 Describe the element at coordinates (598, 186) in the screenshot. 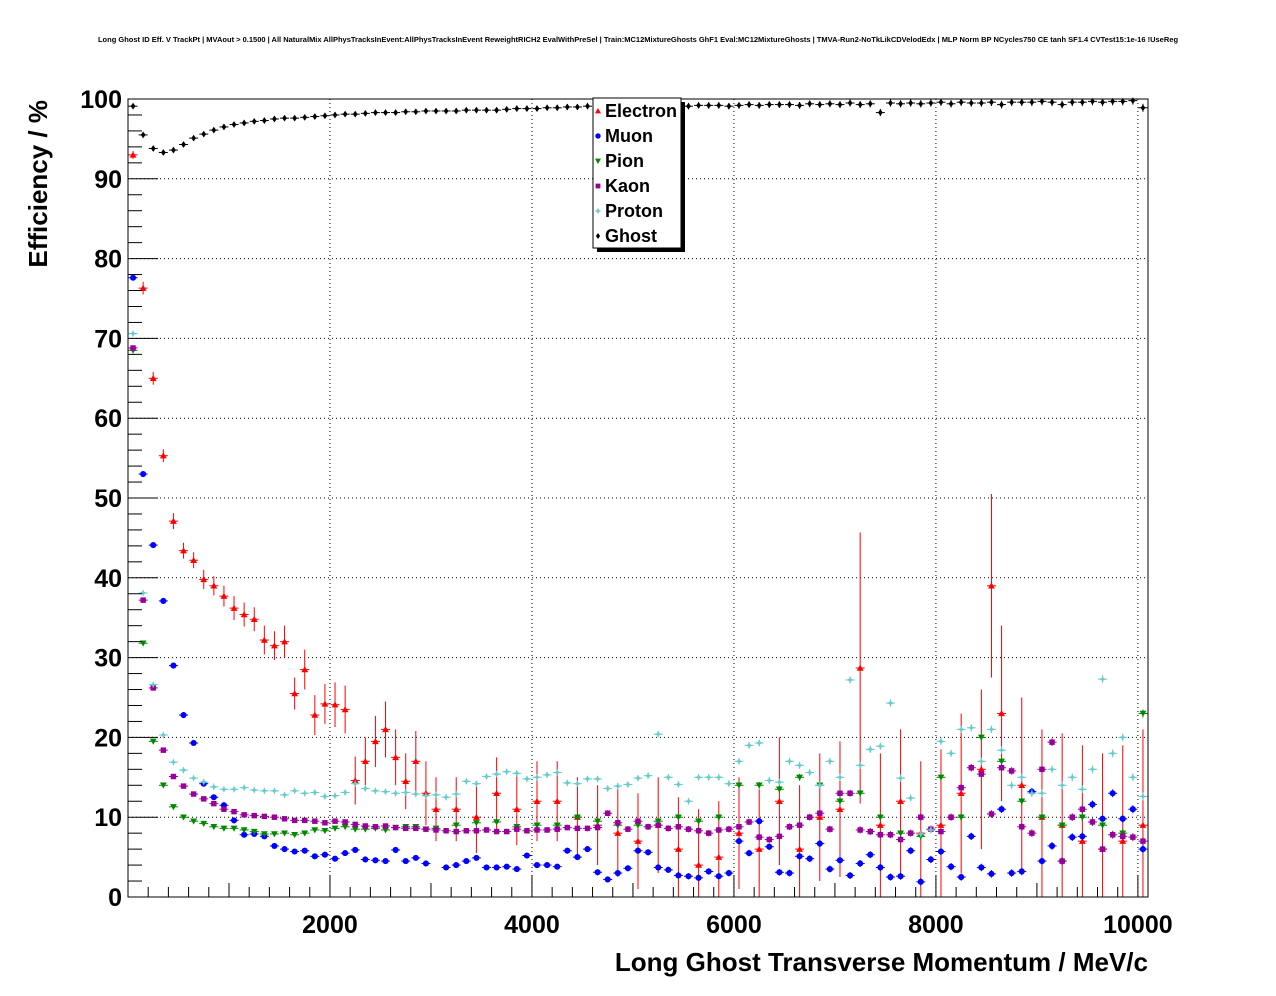

I see `legend-marker-kaon` at that location.